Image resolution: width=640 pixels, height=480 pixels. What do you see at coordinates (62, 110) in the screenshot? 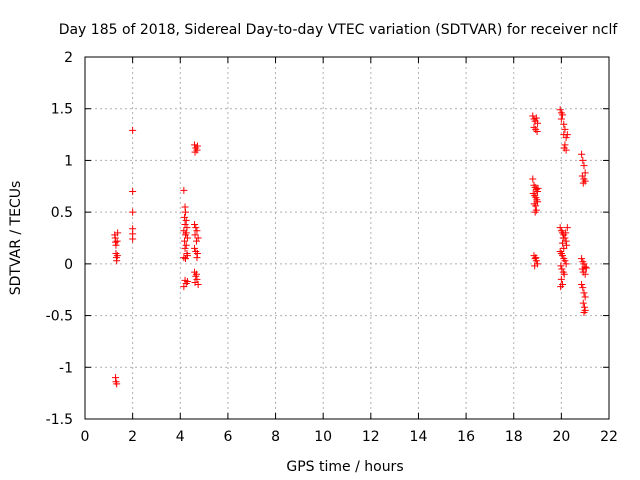
I see `y-tick-label: 1.5` at bounding box center [62, 110].